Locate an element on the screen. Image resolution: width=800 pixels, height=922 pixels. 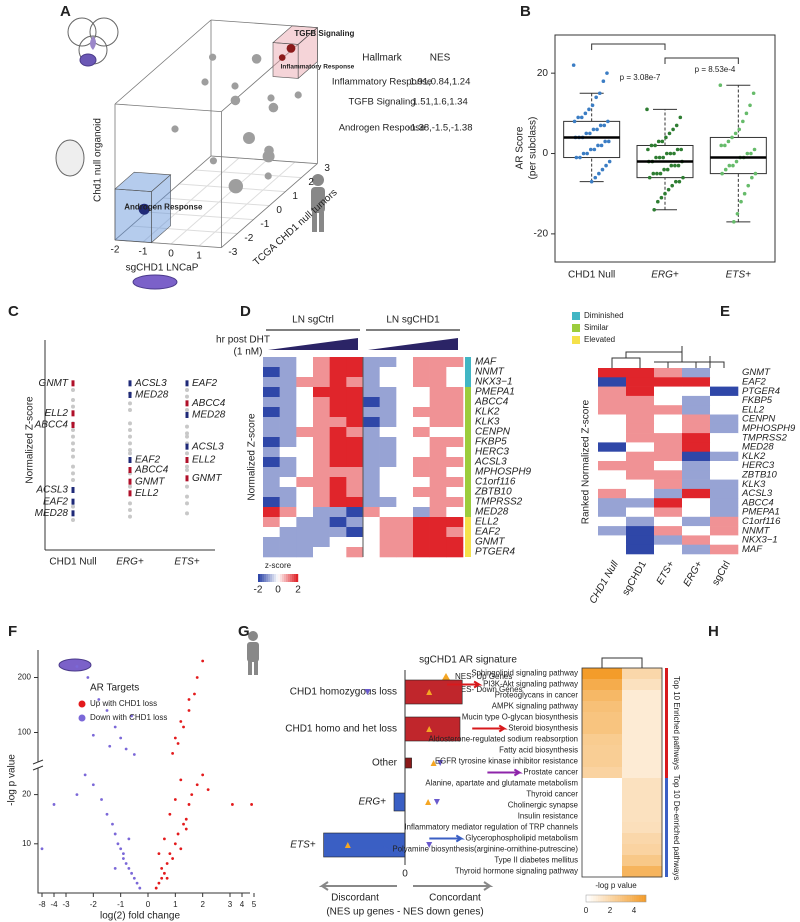
gene-label: NKX3−1 is located at coordinates (760, 540).